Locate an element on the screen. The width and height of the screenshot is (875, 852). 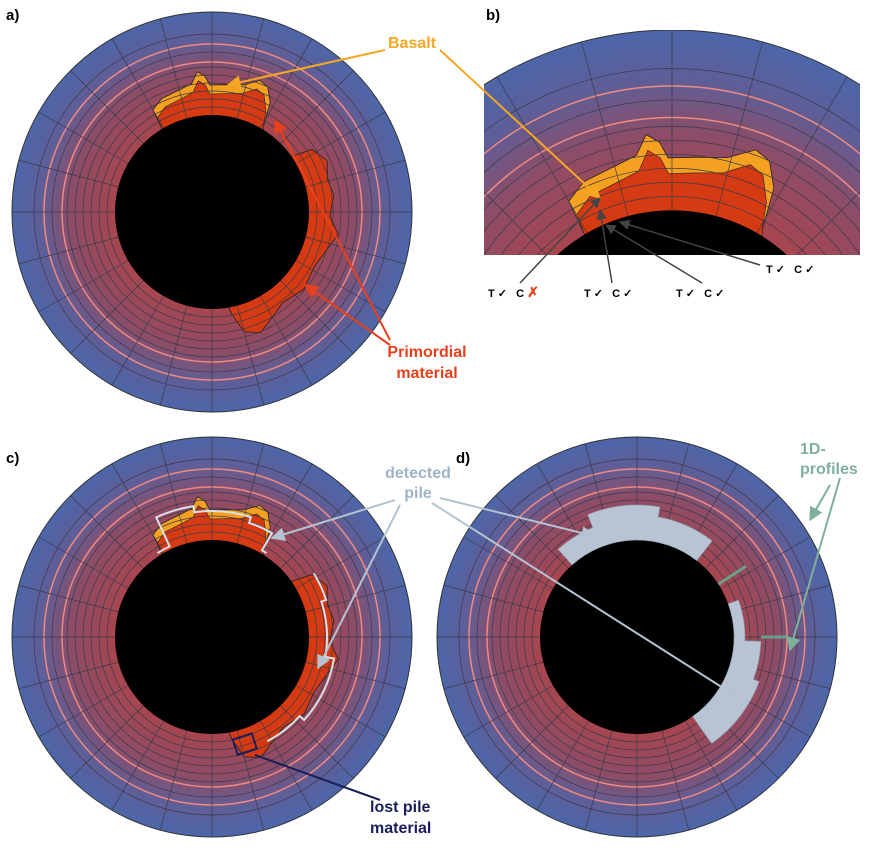
criterion: T ✓ C ✗ is located at coordinates (513, 292).